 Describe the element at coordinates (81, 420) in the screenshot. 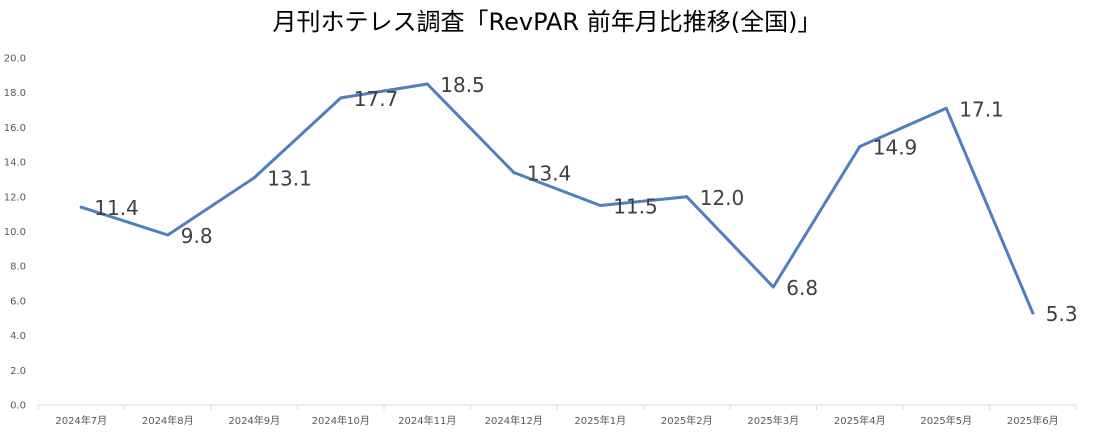

I see `x-tick-label: 2024年7月` at that location.